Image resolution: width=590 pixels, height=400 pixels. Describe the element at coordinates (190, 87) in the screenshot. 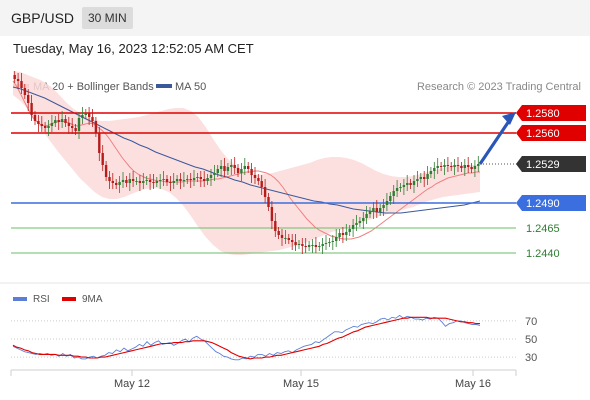

I see `ma50-legend-label: MA 50` at that location.